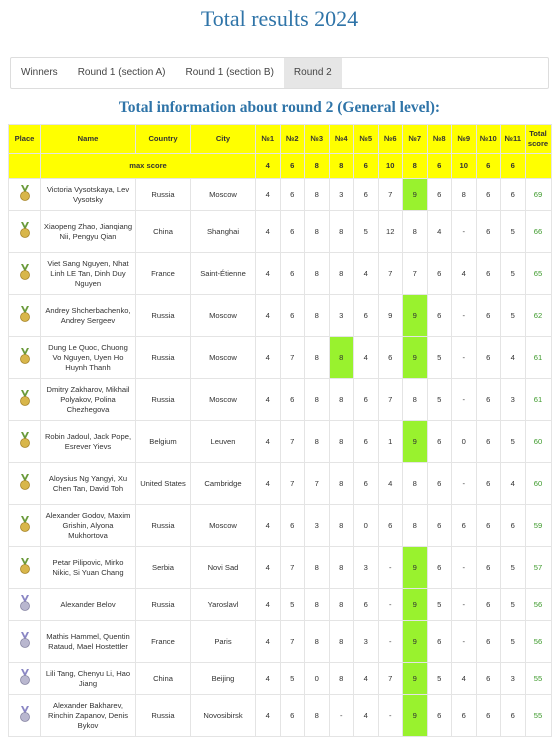 The height and width of the screenshot is (737, 559). I want to click on tab: Winners, so click(39, 72).